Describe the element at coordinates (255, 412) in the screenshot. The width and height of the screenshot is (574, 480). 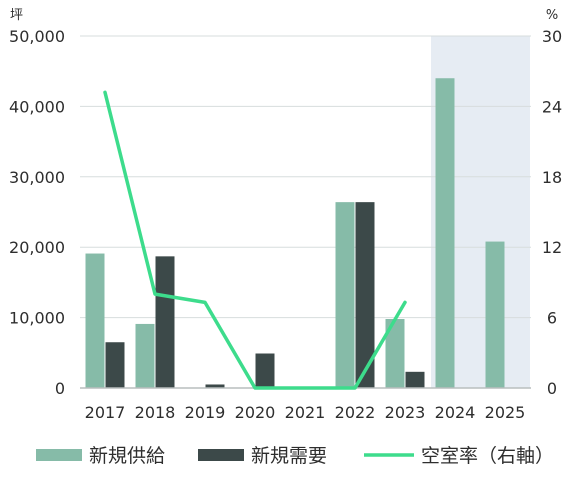
I see `x-tick-label: 2020` at that location.